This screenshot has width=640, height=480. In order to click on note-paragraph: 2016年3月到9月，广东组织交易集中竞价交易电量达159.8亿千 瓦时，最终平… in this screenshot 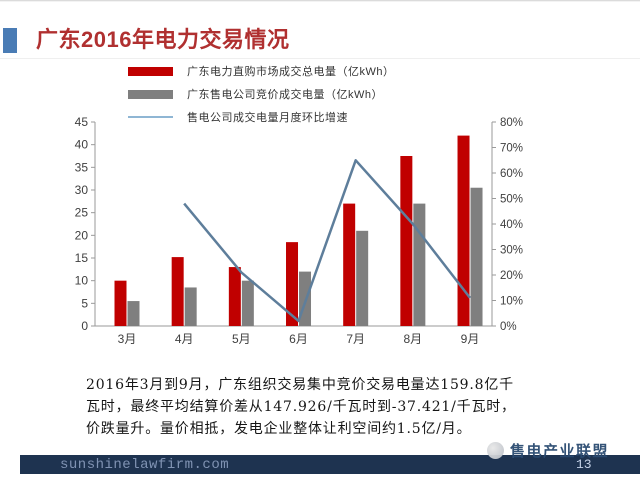, I will do `click(326, 407)`.